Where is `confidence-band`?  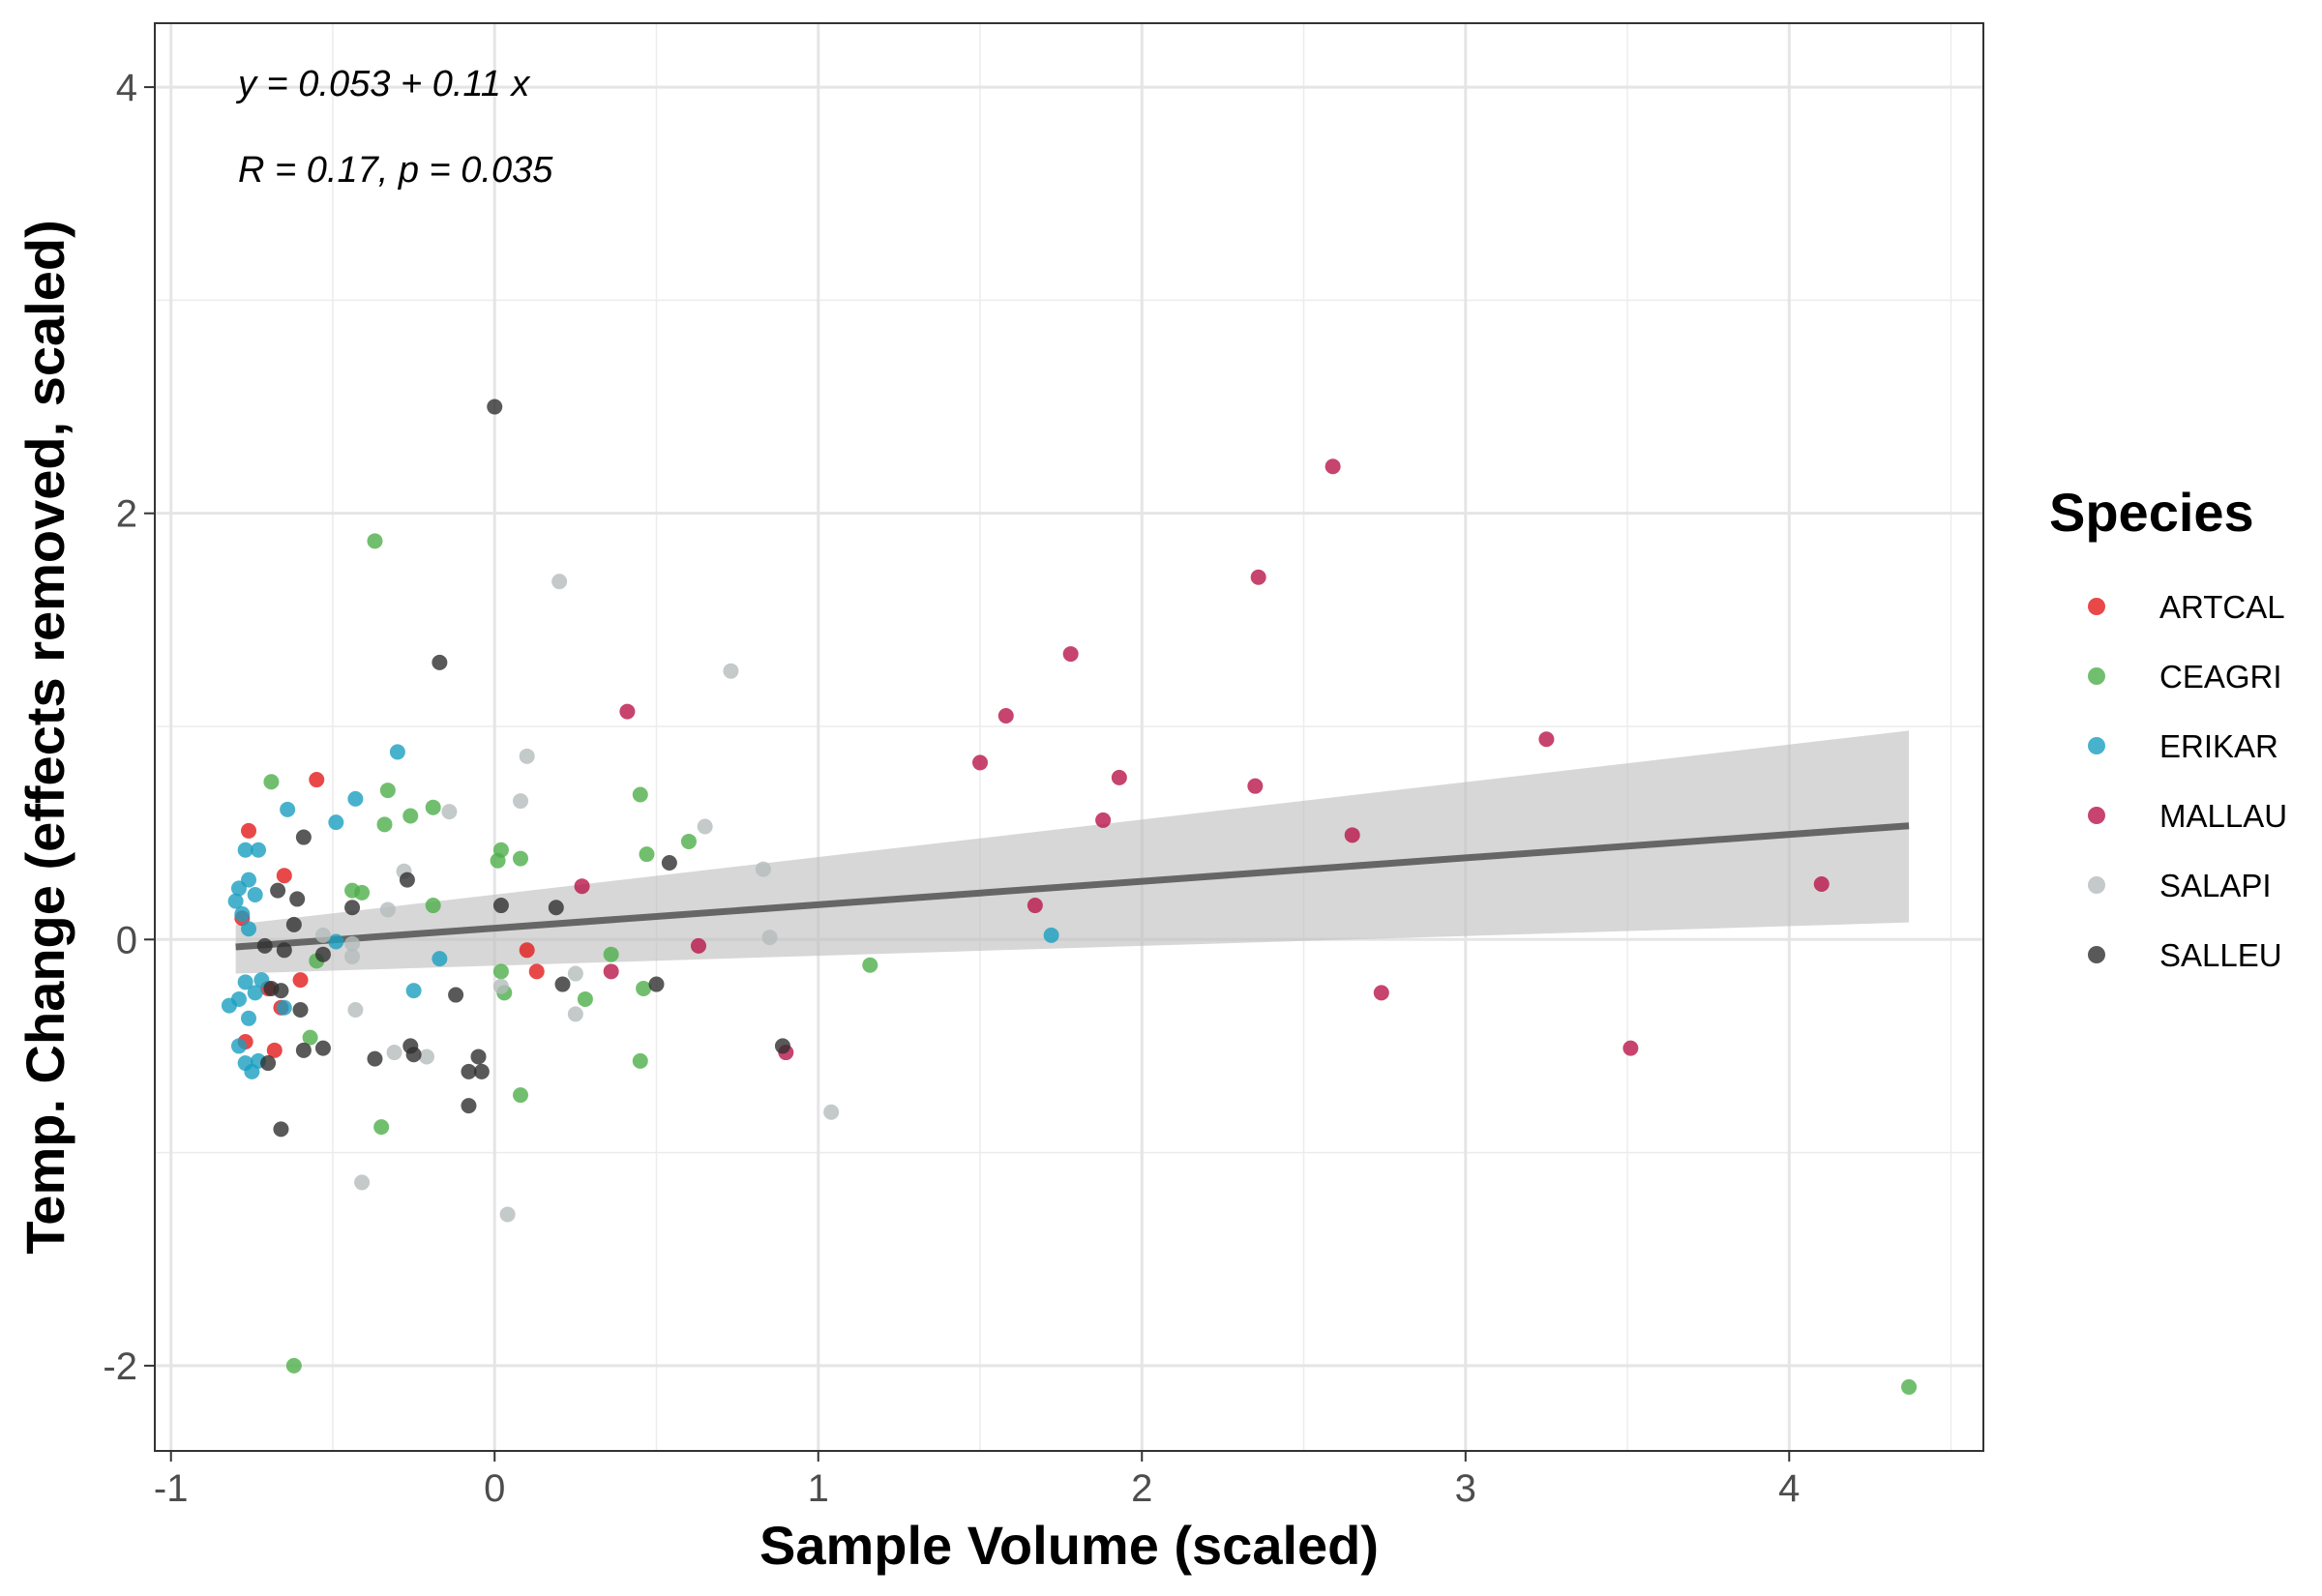 confidence-band is located at coordinates (1072, 852).